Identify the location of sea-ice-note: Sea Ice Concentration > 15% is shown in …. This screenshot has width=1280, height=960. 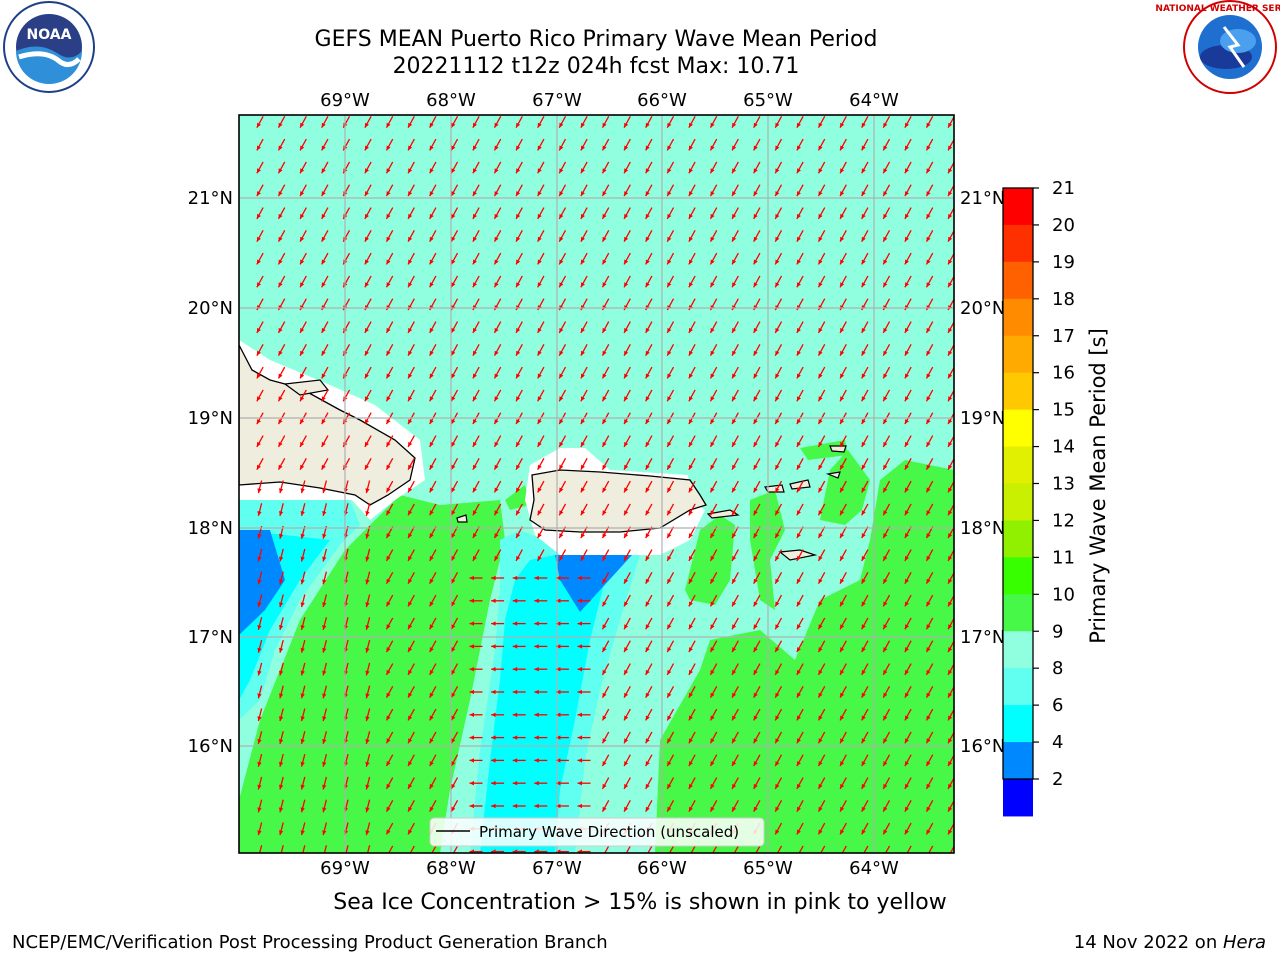
(640, 902).